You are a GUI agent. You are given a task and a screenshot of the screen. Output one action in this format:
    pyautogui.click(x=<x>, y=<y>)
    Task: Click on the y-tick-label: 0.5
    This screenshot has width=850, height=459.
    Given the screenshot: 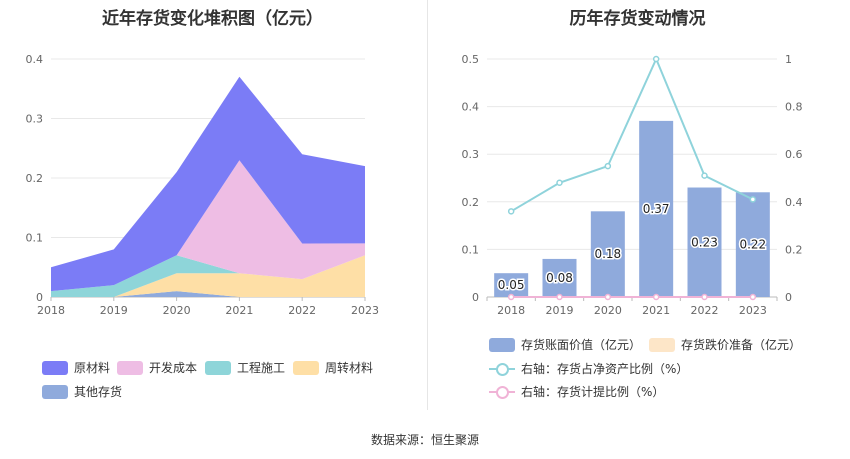 What is the action you would take?
    pyautogui.click(x=471, y=59)
    